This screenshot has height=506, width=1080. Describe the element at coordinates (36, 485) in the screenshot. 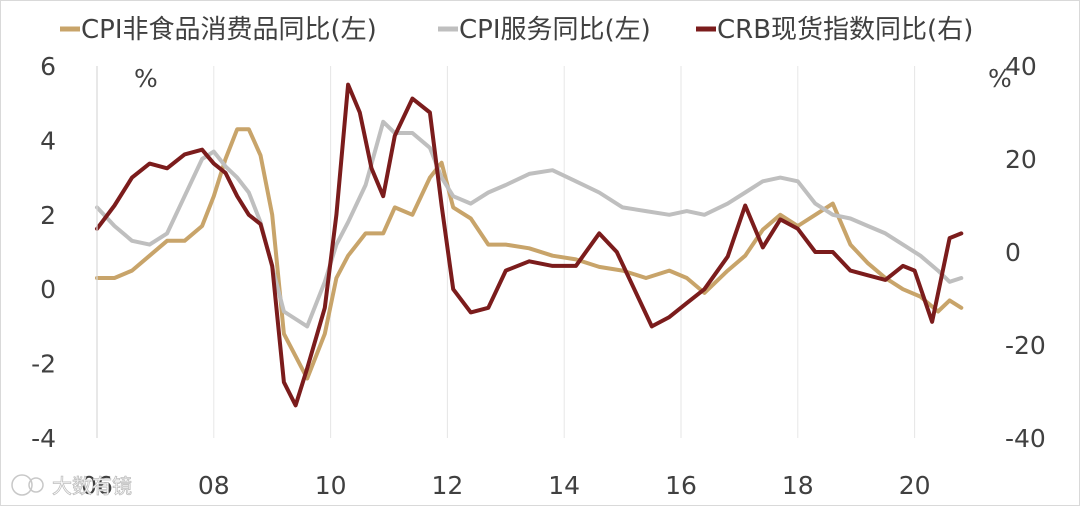

I see `watermark-logo-icon-secondary` at that location.